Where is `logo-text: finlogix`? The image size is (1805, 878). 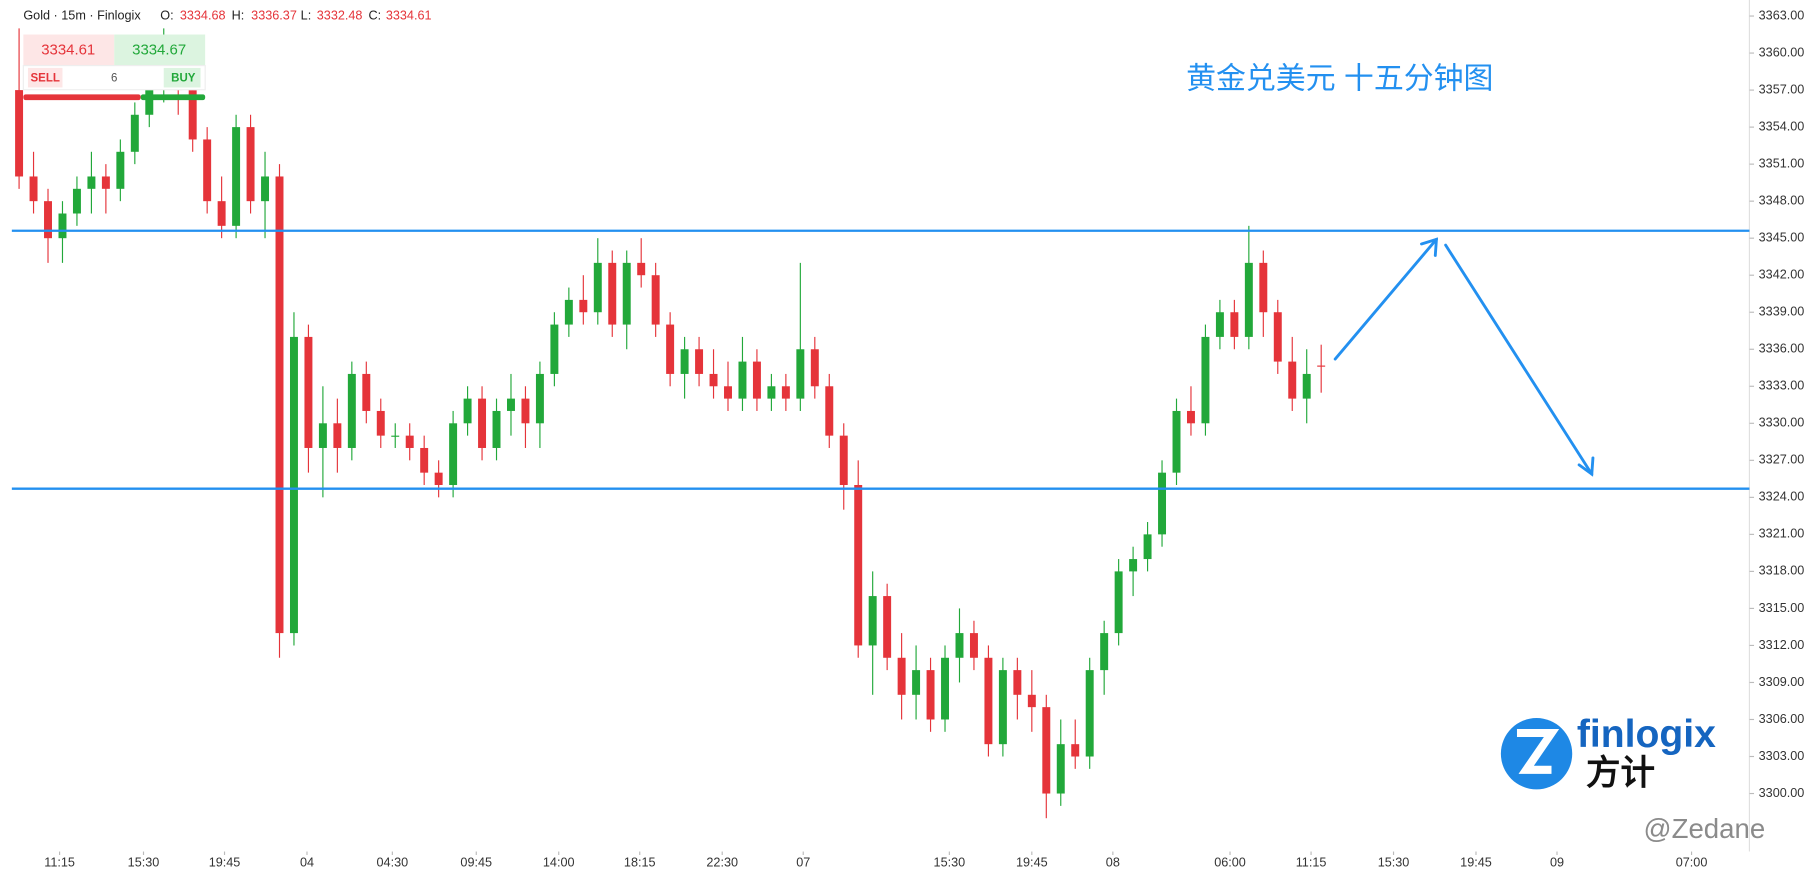 logo-text: finlogix is located at coordinates (1646, 734).